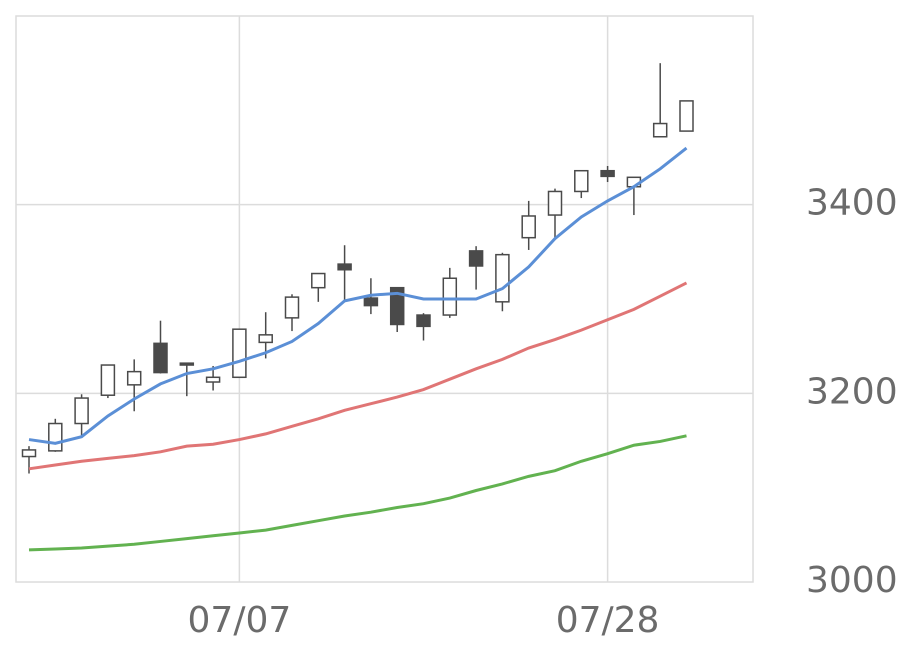 This screenshot has width=920, height=669. Describe the element at coordinates (852, 580) in the screenshot. I see `y-tick-label: 3000` at that location.